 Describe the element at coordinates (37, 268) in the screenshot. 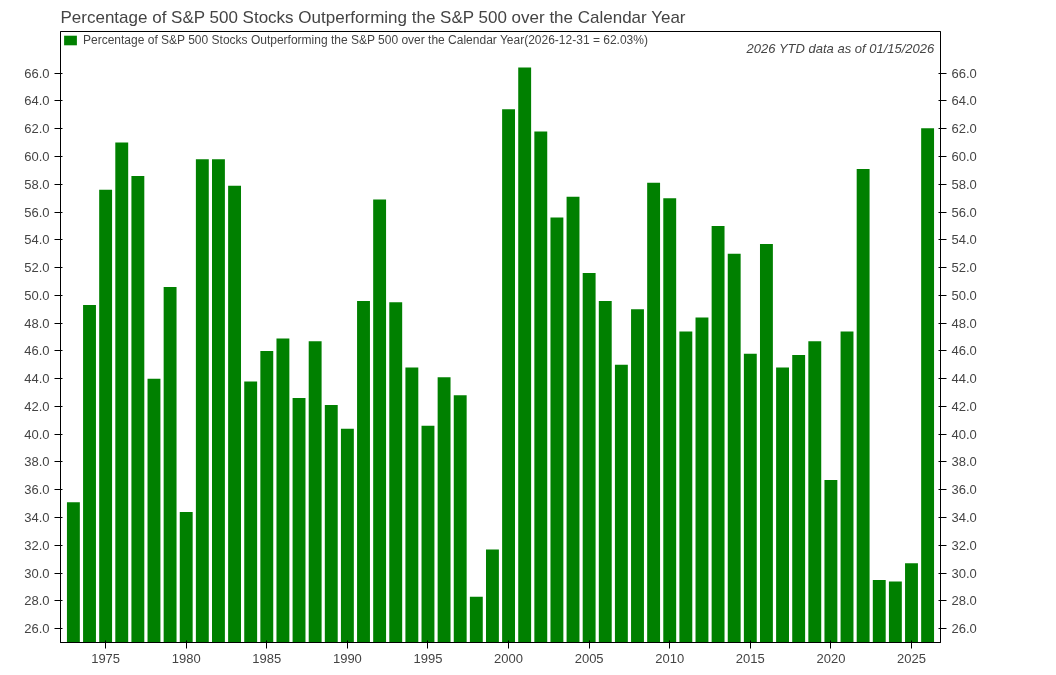

I see `y-tick-label: 52.0` at that location.